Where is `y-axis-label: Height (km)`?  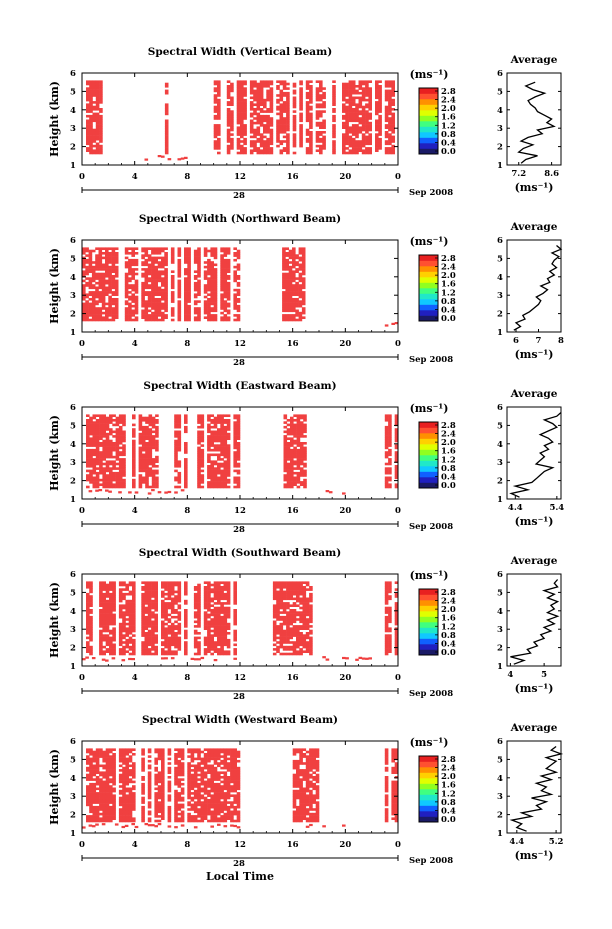 y-axis-label: Height (km) is located at coordinates (54, 286).